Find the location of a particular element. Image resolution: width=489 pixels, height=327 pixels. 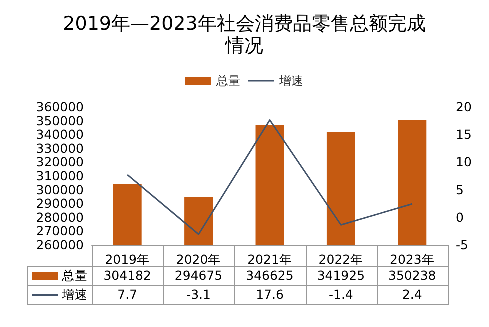

text: 总量 is located at coordinates (75, 275).